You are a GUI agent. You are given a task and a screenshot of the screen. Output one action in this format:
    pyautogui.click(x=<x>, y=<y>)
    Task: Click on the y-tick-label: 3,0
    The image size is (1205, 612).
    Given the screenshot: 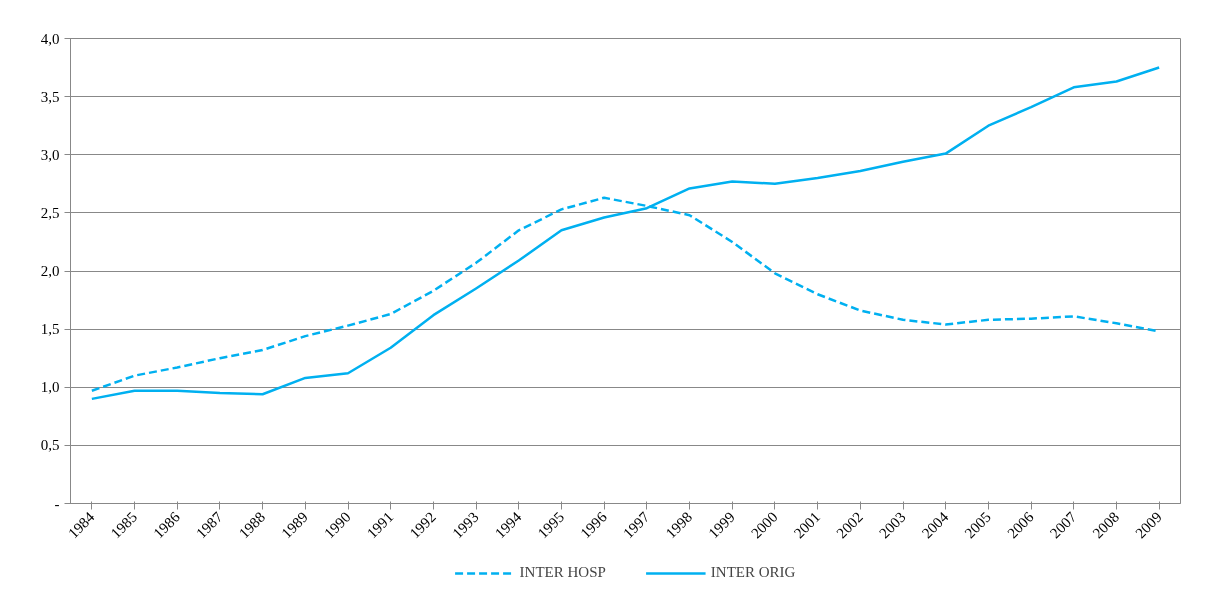 What is the action you would take?
    pyautogui.click(x=50, y=154)
    